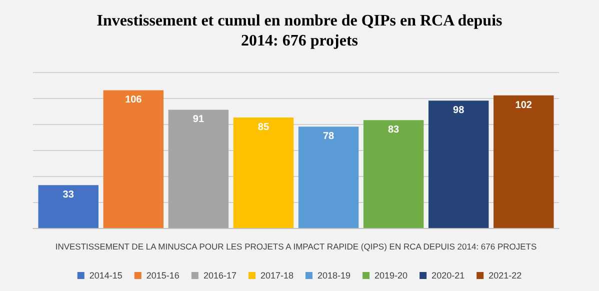  What do you see at coordinates (68, 195) in the screenshot?
I see `data-label: 33` at bounding box center [68, 195].